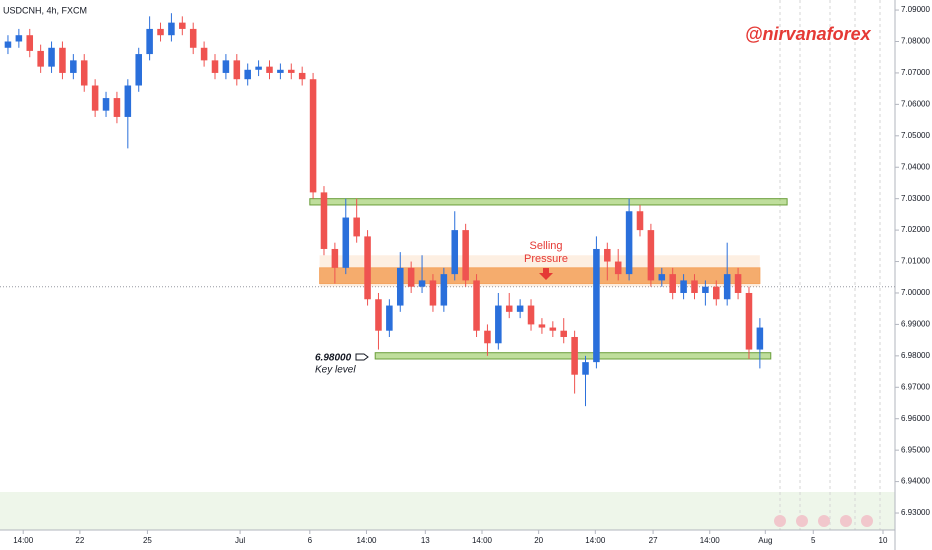  What do you see at coordinates (545, 246) in the screenshot?
I see `annotation-text: Selling` at bounding box center [545, 246].